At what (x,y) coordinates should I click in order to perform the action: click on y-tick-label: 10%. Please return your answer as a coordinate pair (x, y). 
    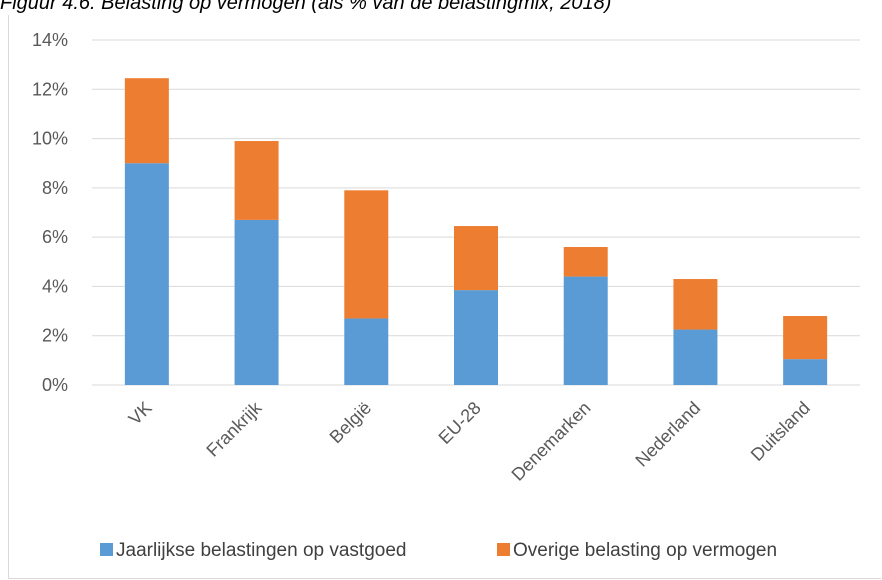
    Looking at the image, I should click on (50, 139).